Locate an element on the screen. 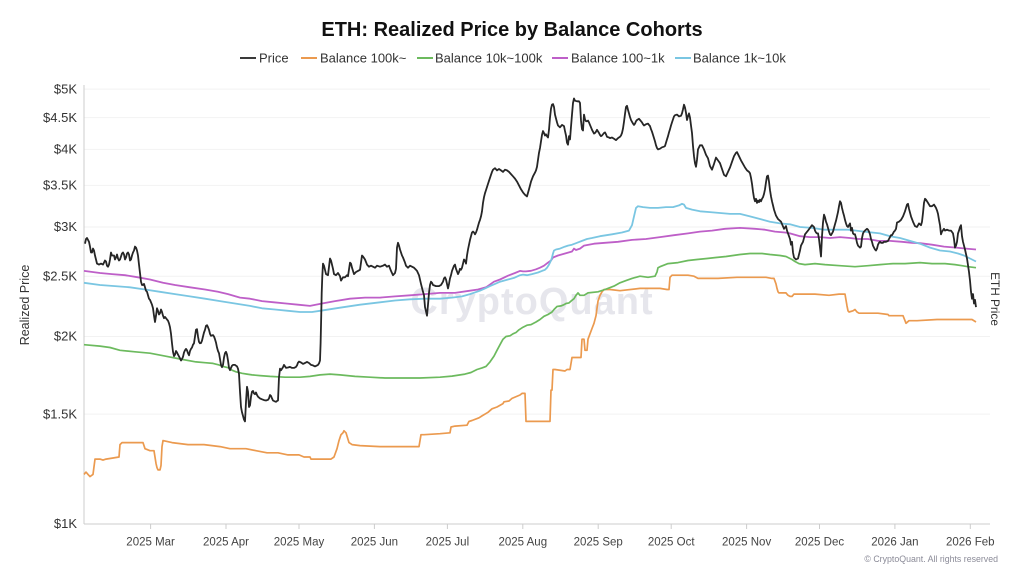 The width and height of the screenshot is (1024, 576). svg-text: $1.5K is located at coordinates (60, 413).